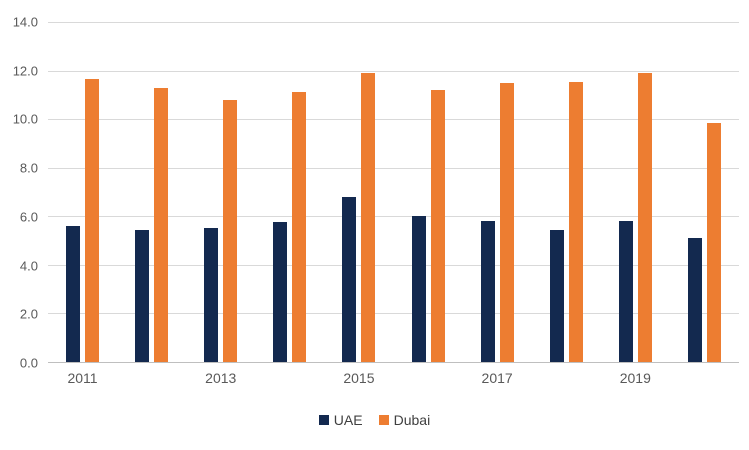  What do you see at coordinates (694, 300) in the screenshot?
I see `bar-uae-2020` at bounding box center [694, 300].